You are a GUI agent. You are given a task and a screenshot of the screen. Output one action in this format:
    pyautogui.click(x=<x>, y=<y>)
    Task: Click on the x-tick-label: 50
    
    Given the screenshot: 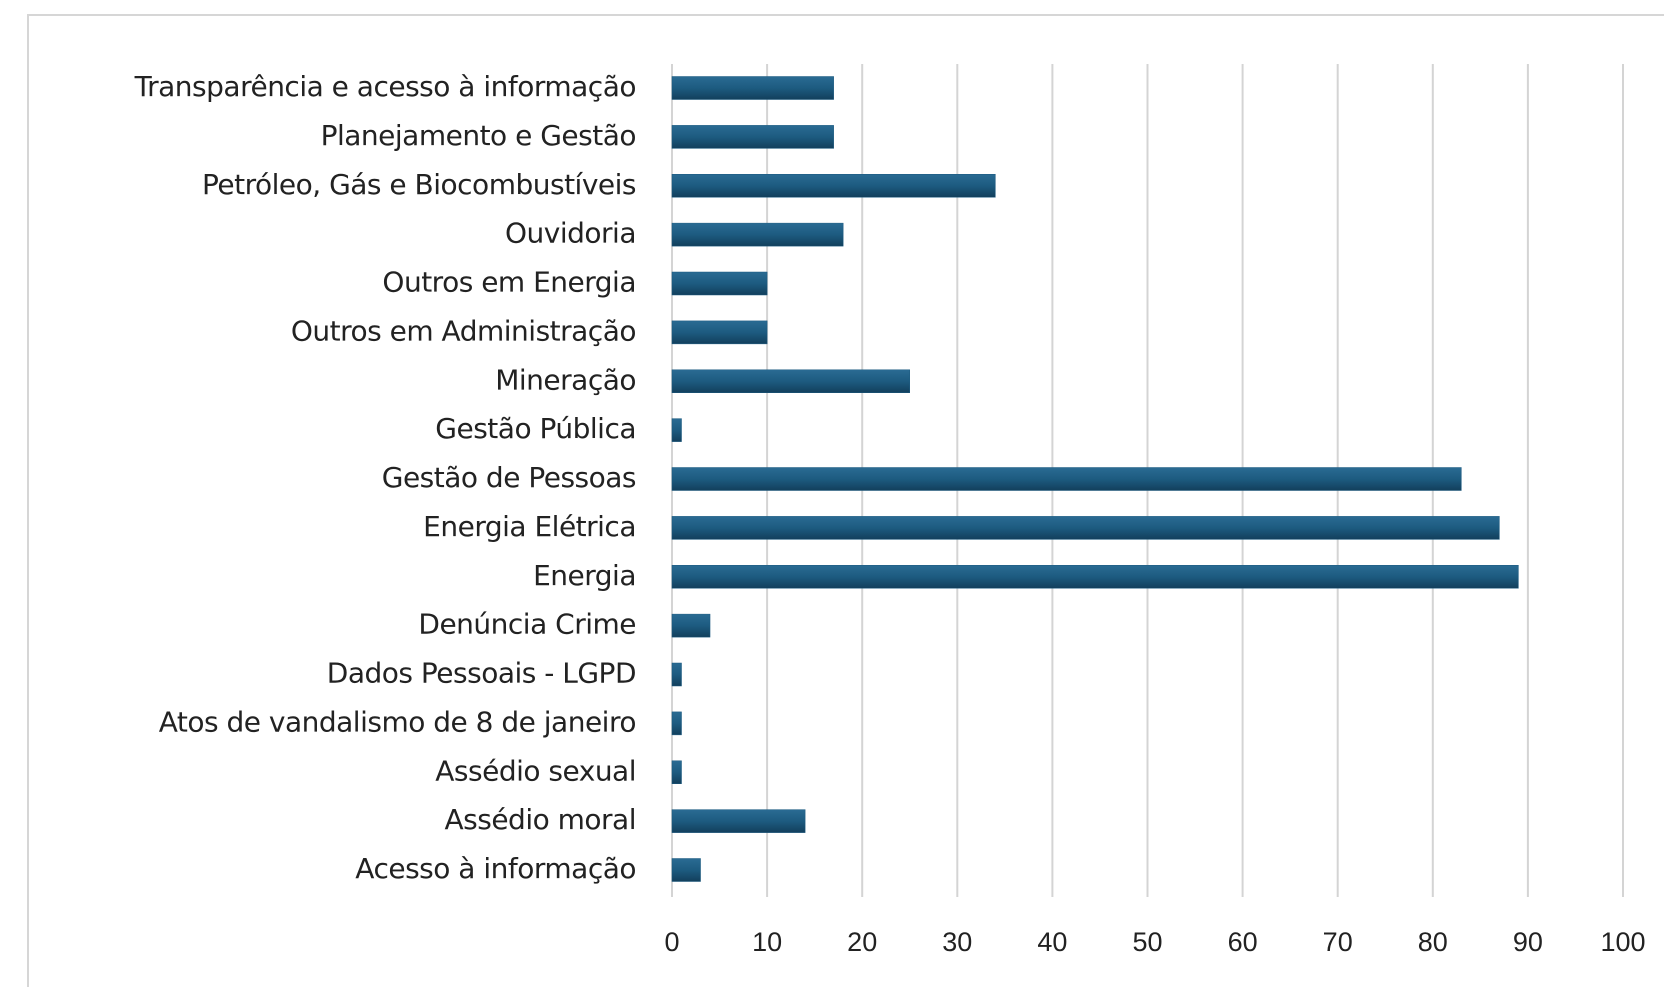 What is the action you would take?
    pyautogui.click(x=1147, y=942)
    